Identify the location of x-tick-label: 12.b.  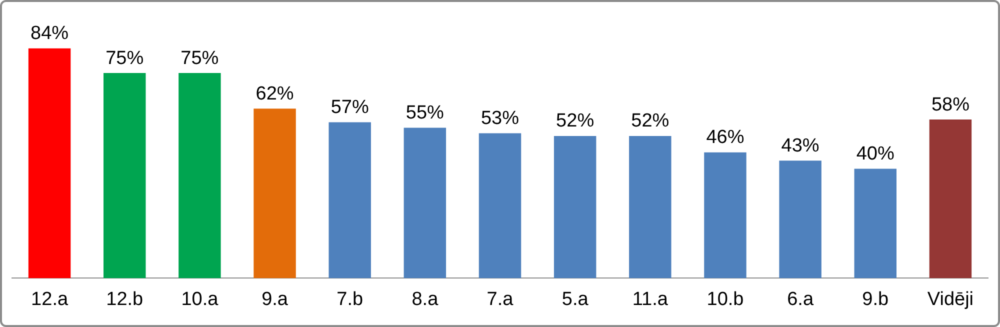
(125, 299).